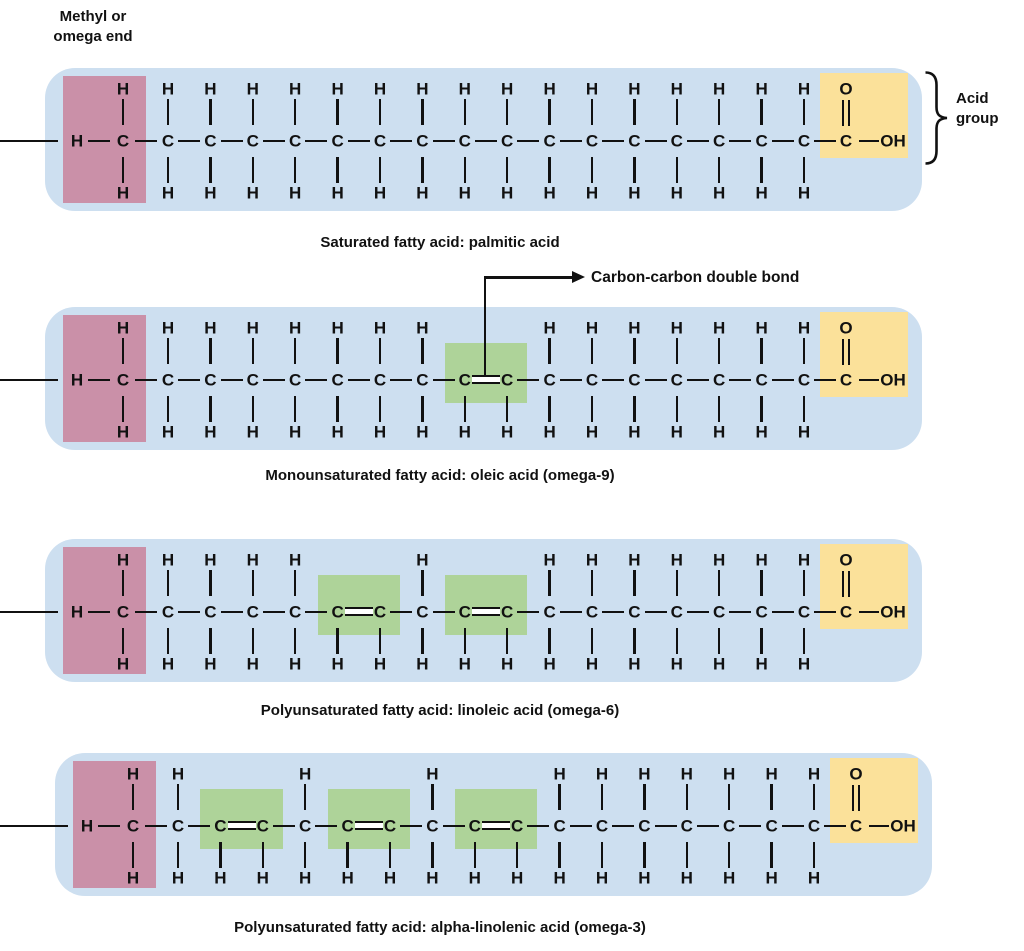 The width and height of the screenshot is (1024, 951). Describe the element at coordinates (846, 141) in the screenshot. I see `acid-carbon-atom: C` at that location.